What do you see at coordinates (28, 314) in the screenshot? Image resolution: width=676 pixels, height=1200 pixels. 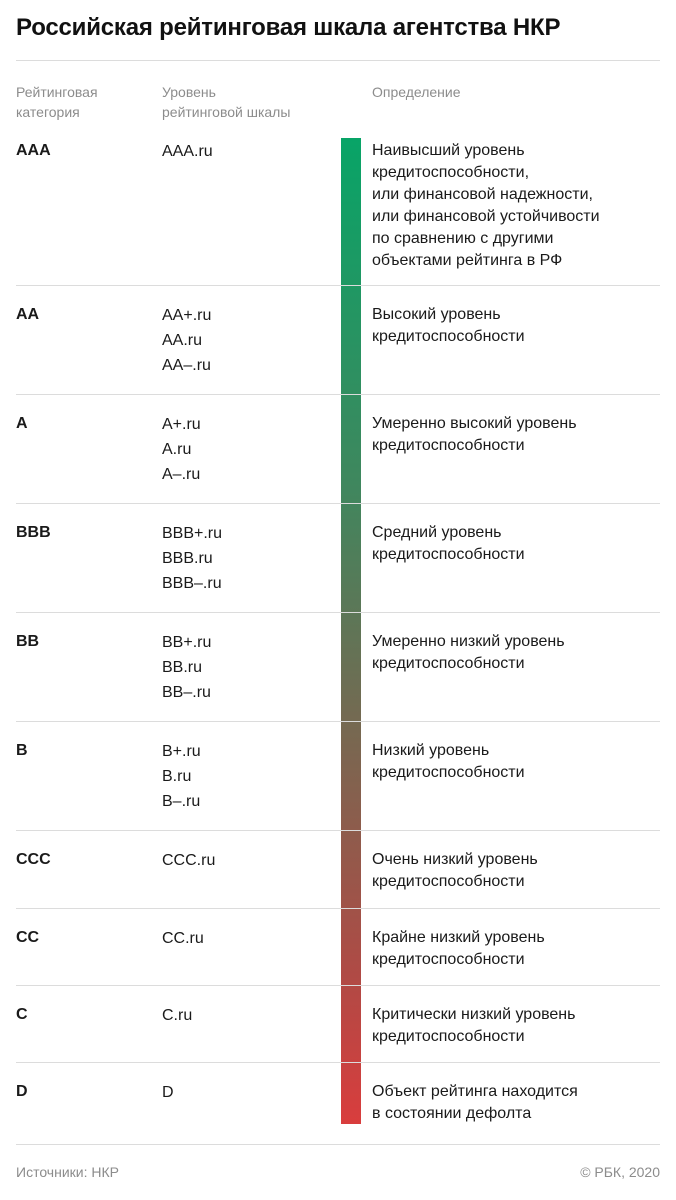 I see `rating-category: AA` at bounding box center [28, 314].